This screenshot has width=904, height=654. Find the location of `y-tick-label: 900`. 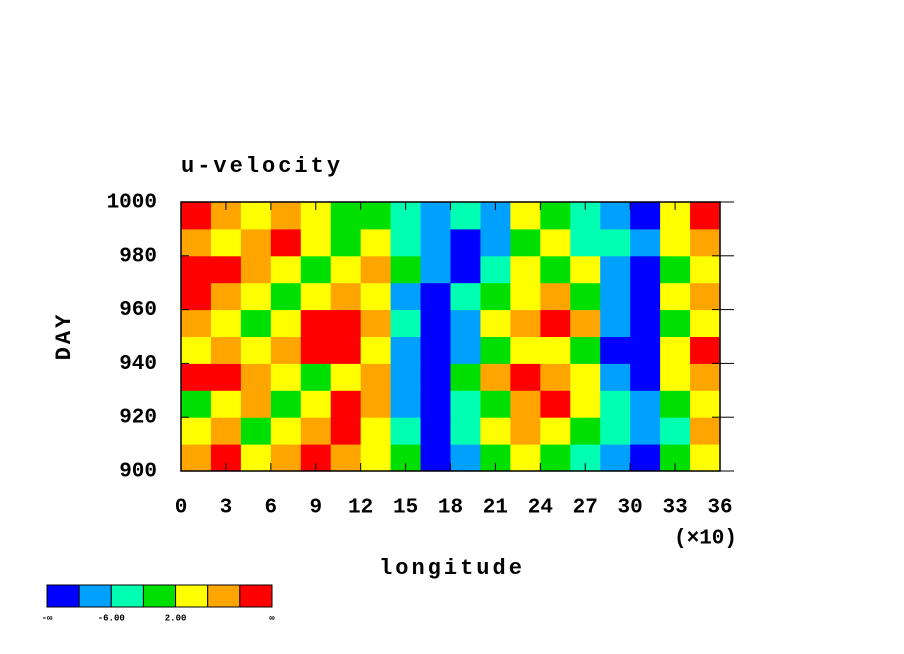

y-tick-label: 900 is located at coordinates (138, 472).